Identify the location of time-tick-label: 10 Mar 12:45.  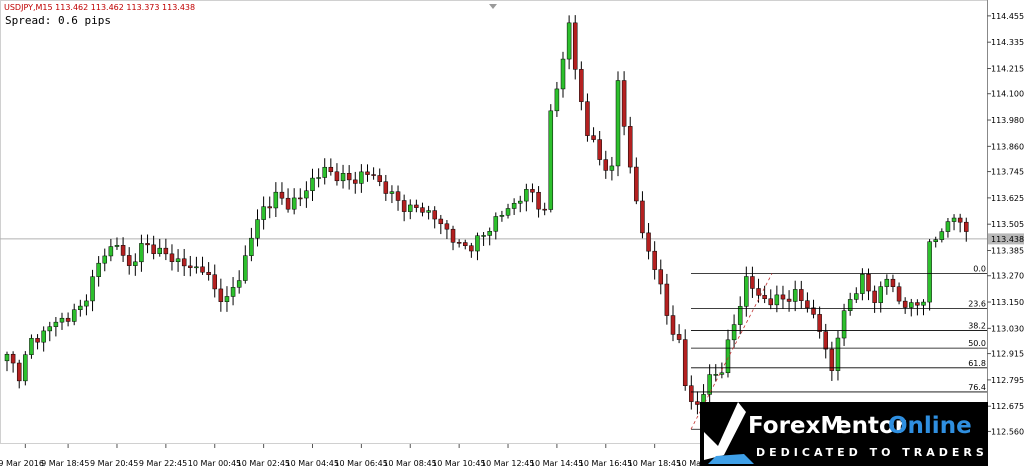
(507, 463).